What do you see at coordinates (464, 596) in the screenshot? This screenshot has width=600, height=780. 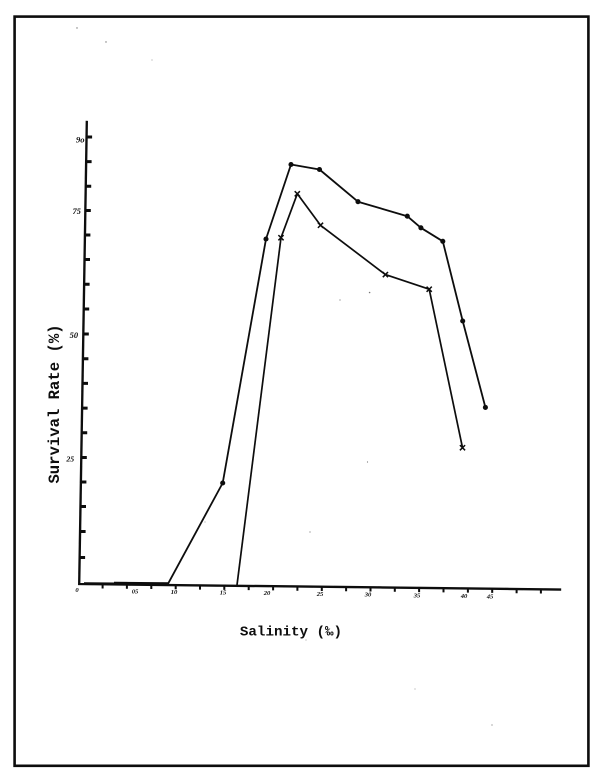 I see `svg-text: 40` at bounding box center [464, 596].